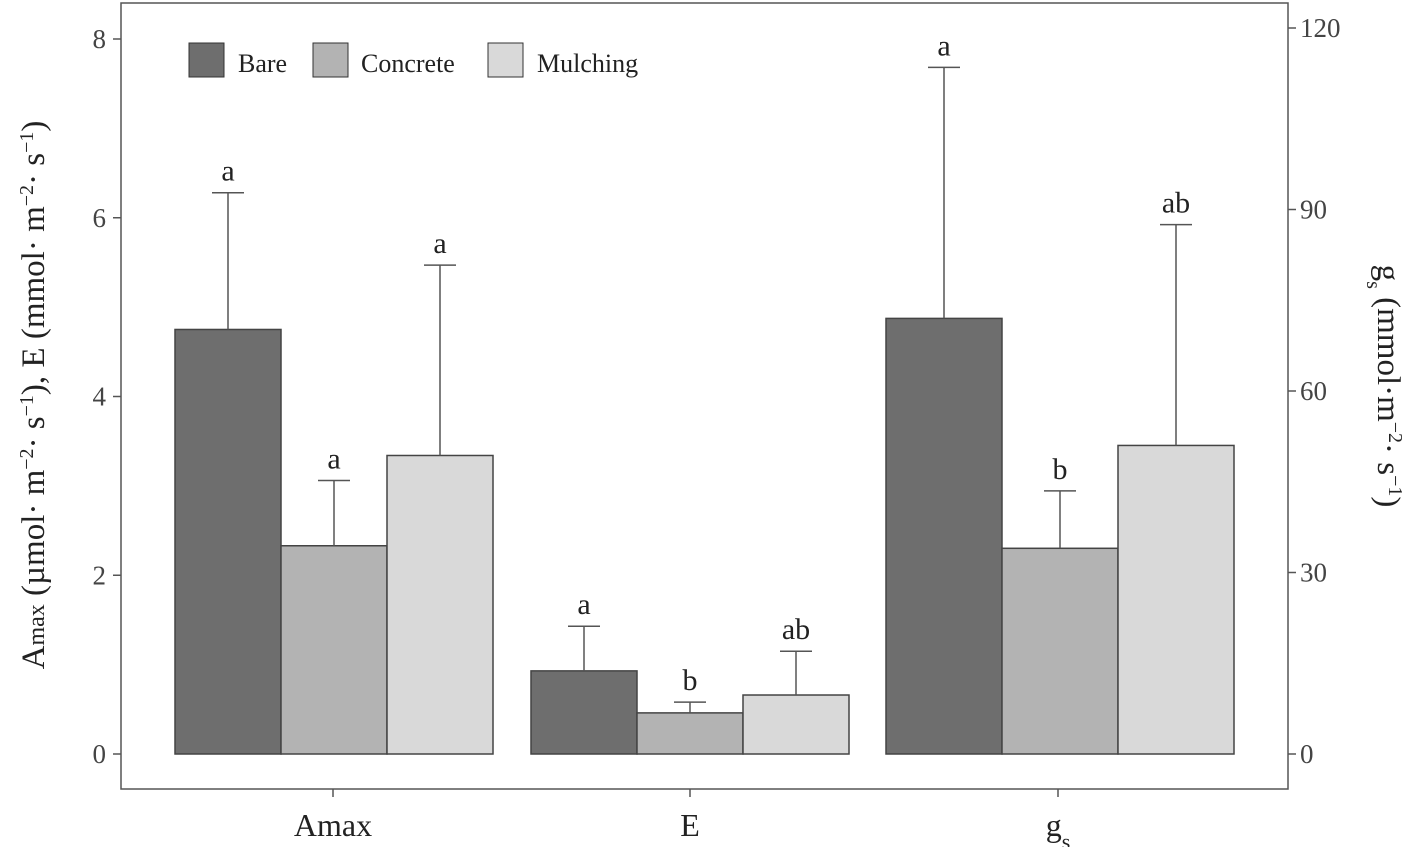  What do you see at coordinates (1384, 386) in the screenshot?
I see `right-axis-title: gs (mmol·m−2· s−1)` at bounding box center [1384, 386].